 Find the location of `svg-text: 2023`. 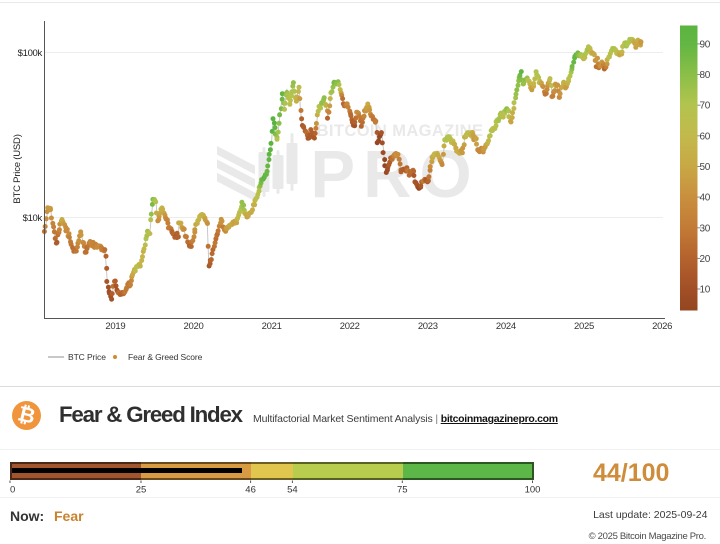

svg-text: 2023 is located at coordinates (428, 326).